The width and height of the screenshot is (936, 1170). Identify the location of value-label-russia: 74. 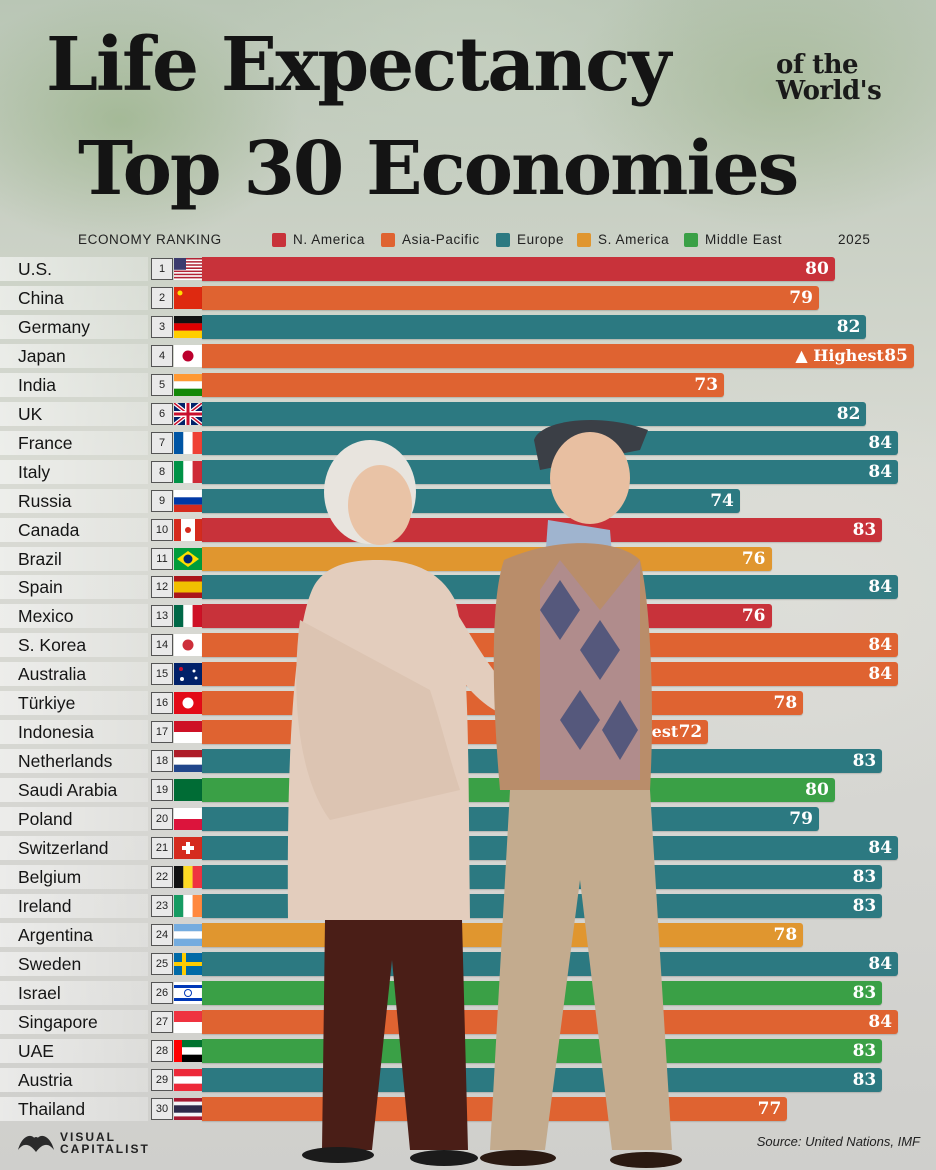
(722, 500).